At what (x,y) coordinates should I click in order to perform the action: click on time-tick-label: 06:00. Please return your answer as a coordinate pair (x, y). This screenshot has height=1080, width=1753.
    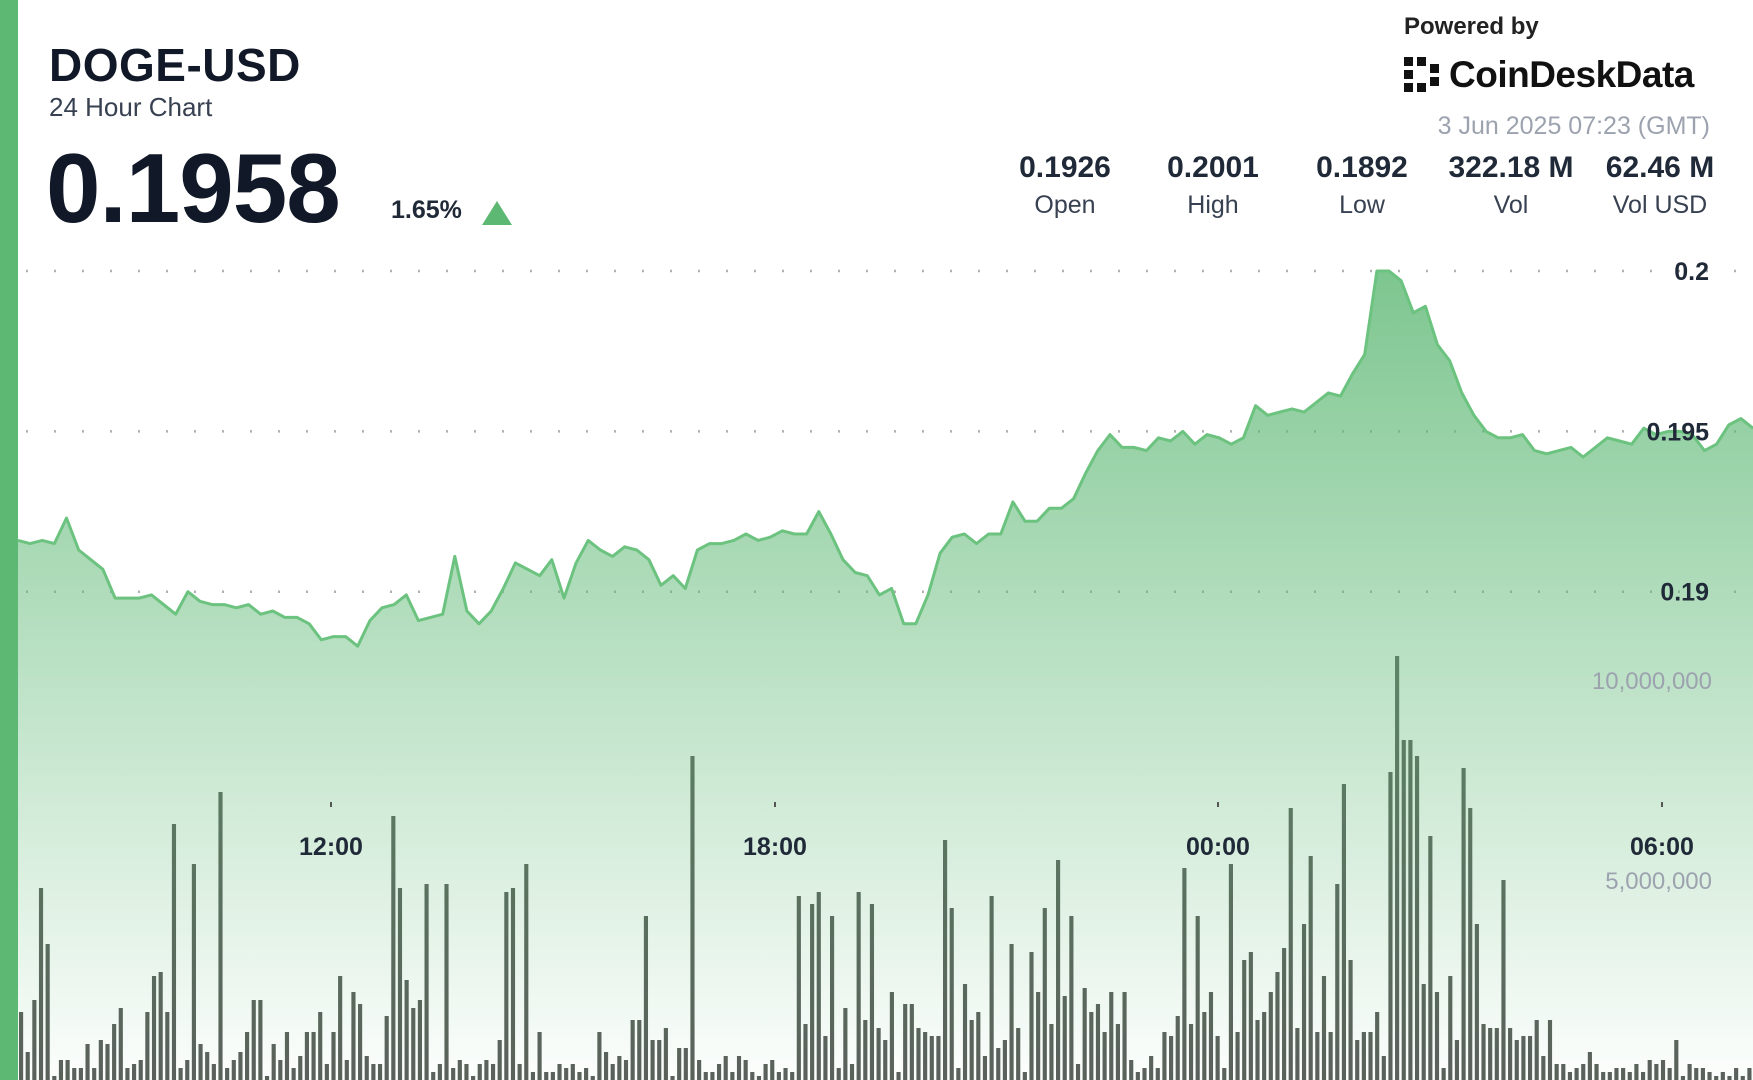
    Looking at the image, I should click on (1662, 847).